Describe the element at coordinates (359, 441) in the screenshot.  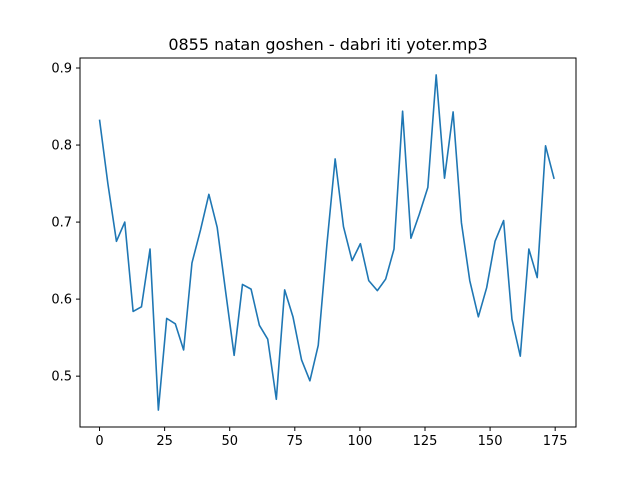
I see `x-tick-label-4: 100` at that location.